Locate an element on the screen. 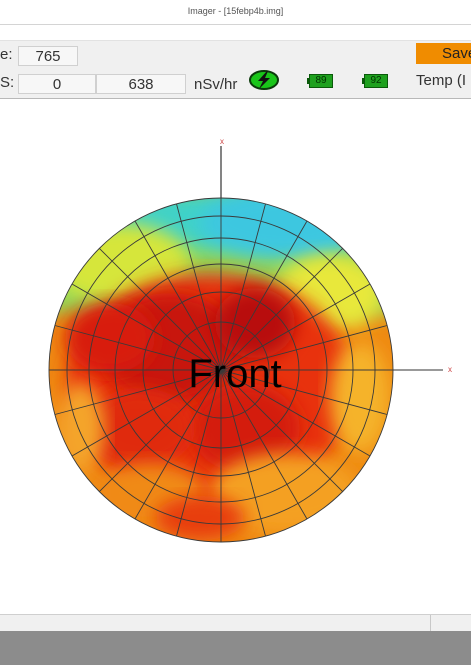  window-title: Imager - [15febp4b.img] is located at coordinates (235, 11).